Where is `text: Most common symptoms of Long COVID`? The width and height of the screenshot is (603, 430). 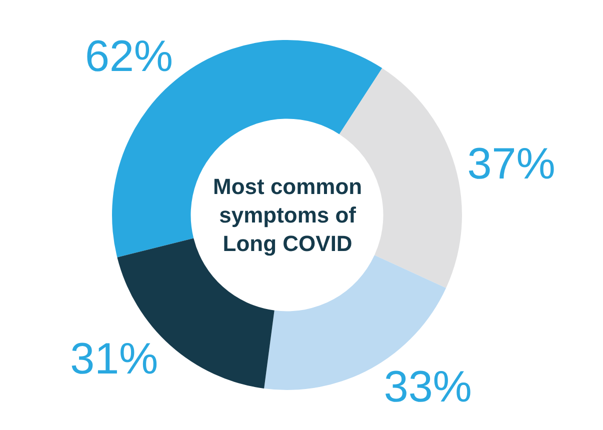 text: Most common symptoms of Long COVID is located at coordinates (287, 215).